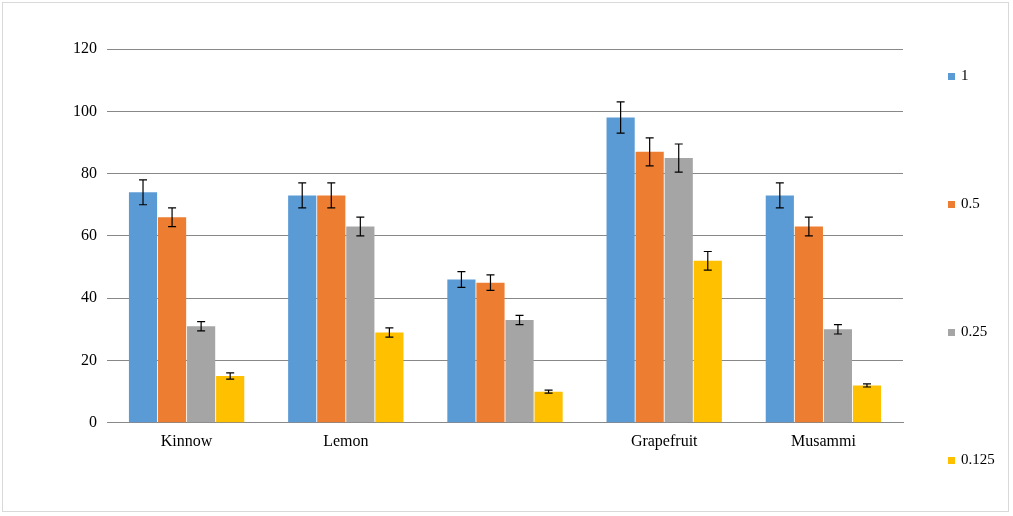 This screenshot has height=516, width=1013. Describe the element at coordinates (346, 440) in the screenshot. I see `x-tick-label: Lemon` at that location.